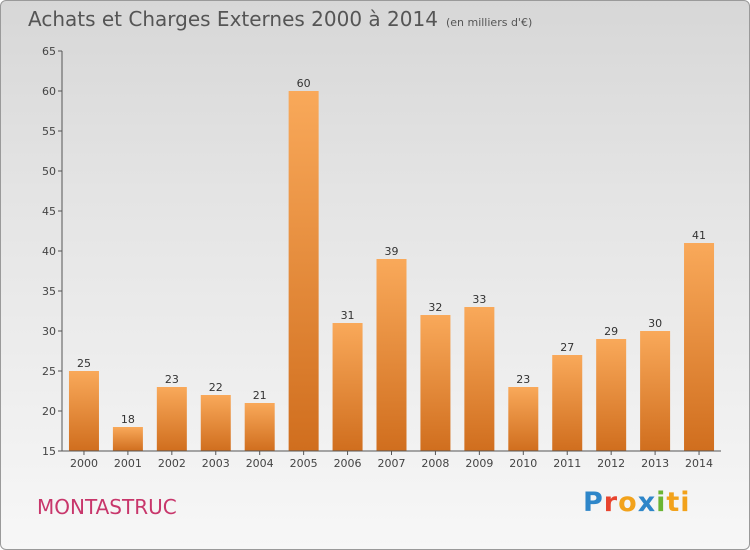 This screenshot has width=750, height=550. What do you see at coordinates (523, 463) in the screenshot?
I see `x-tick-label: 2010` at bounding box center [523, 463].